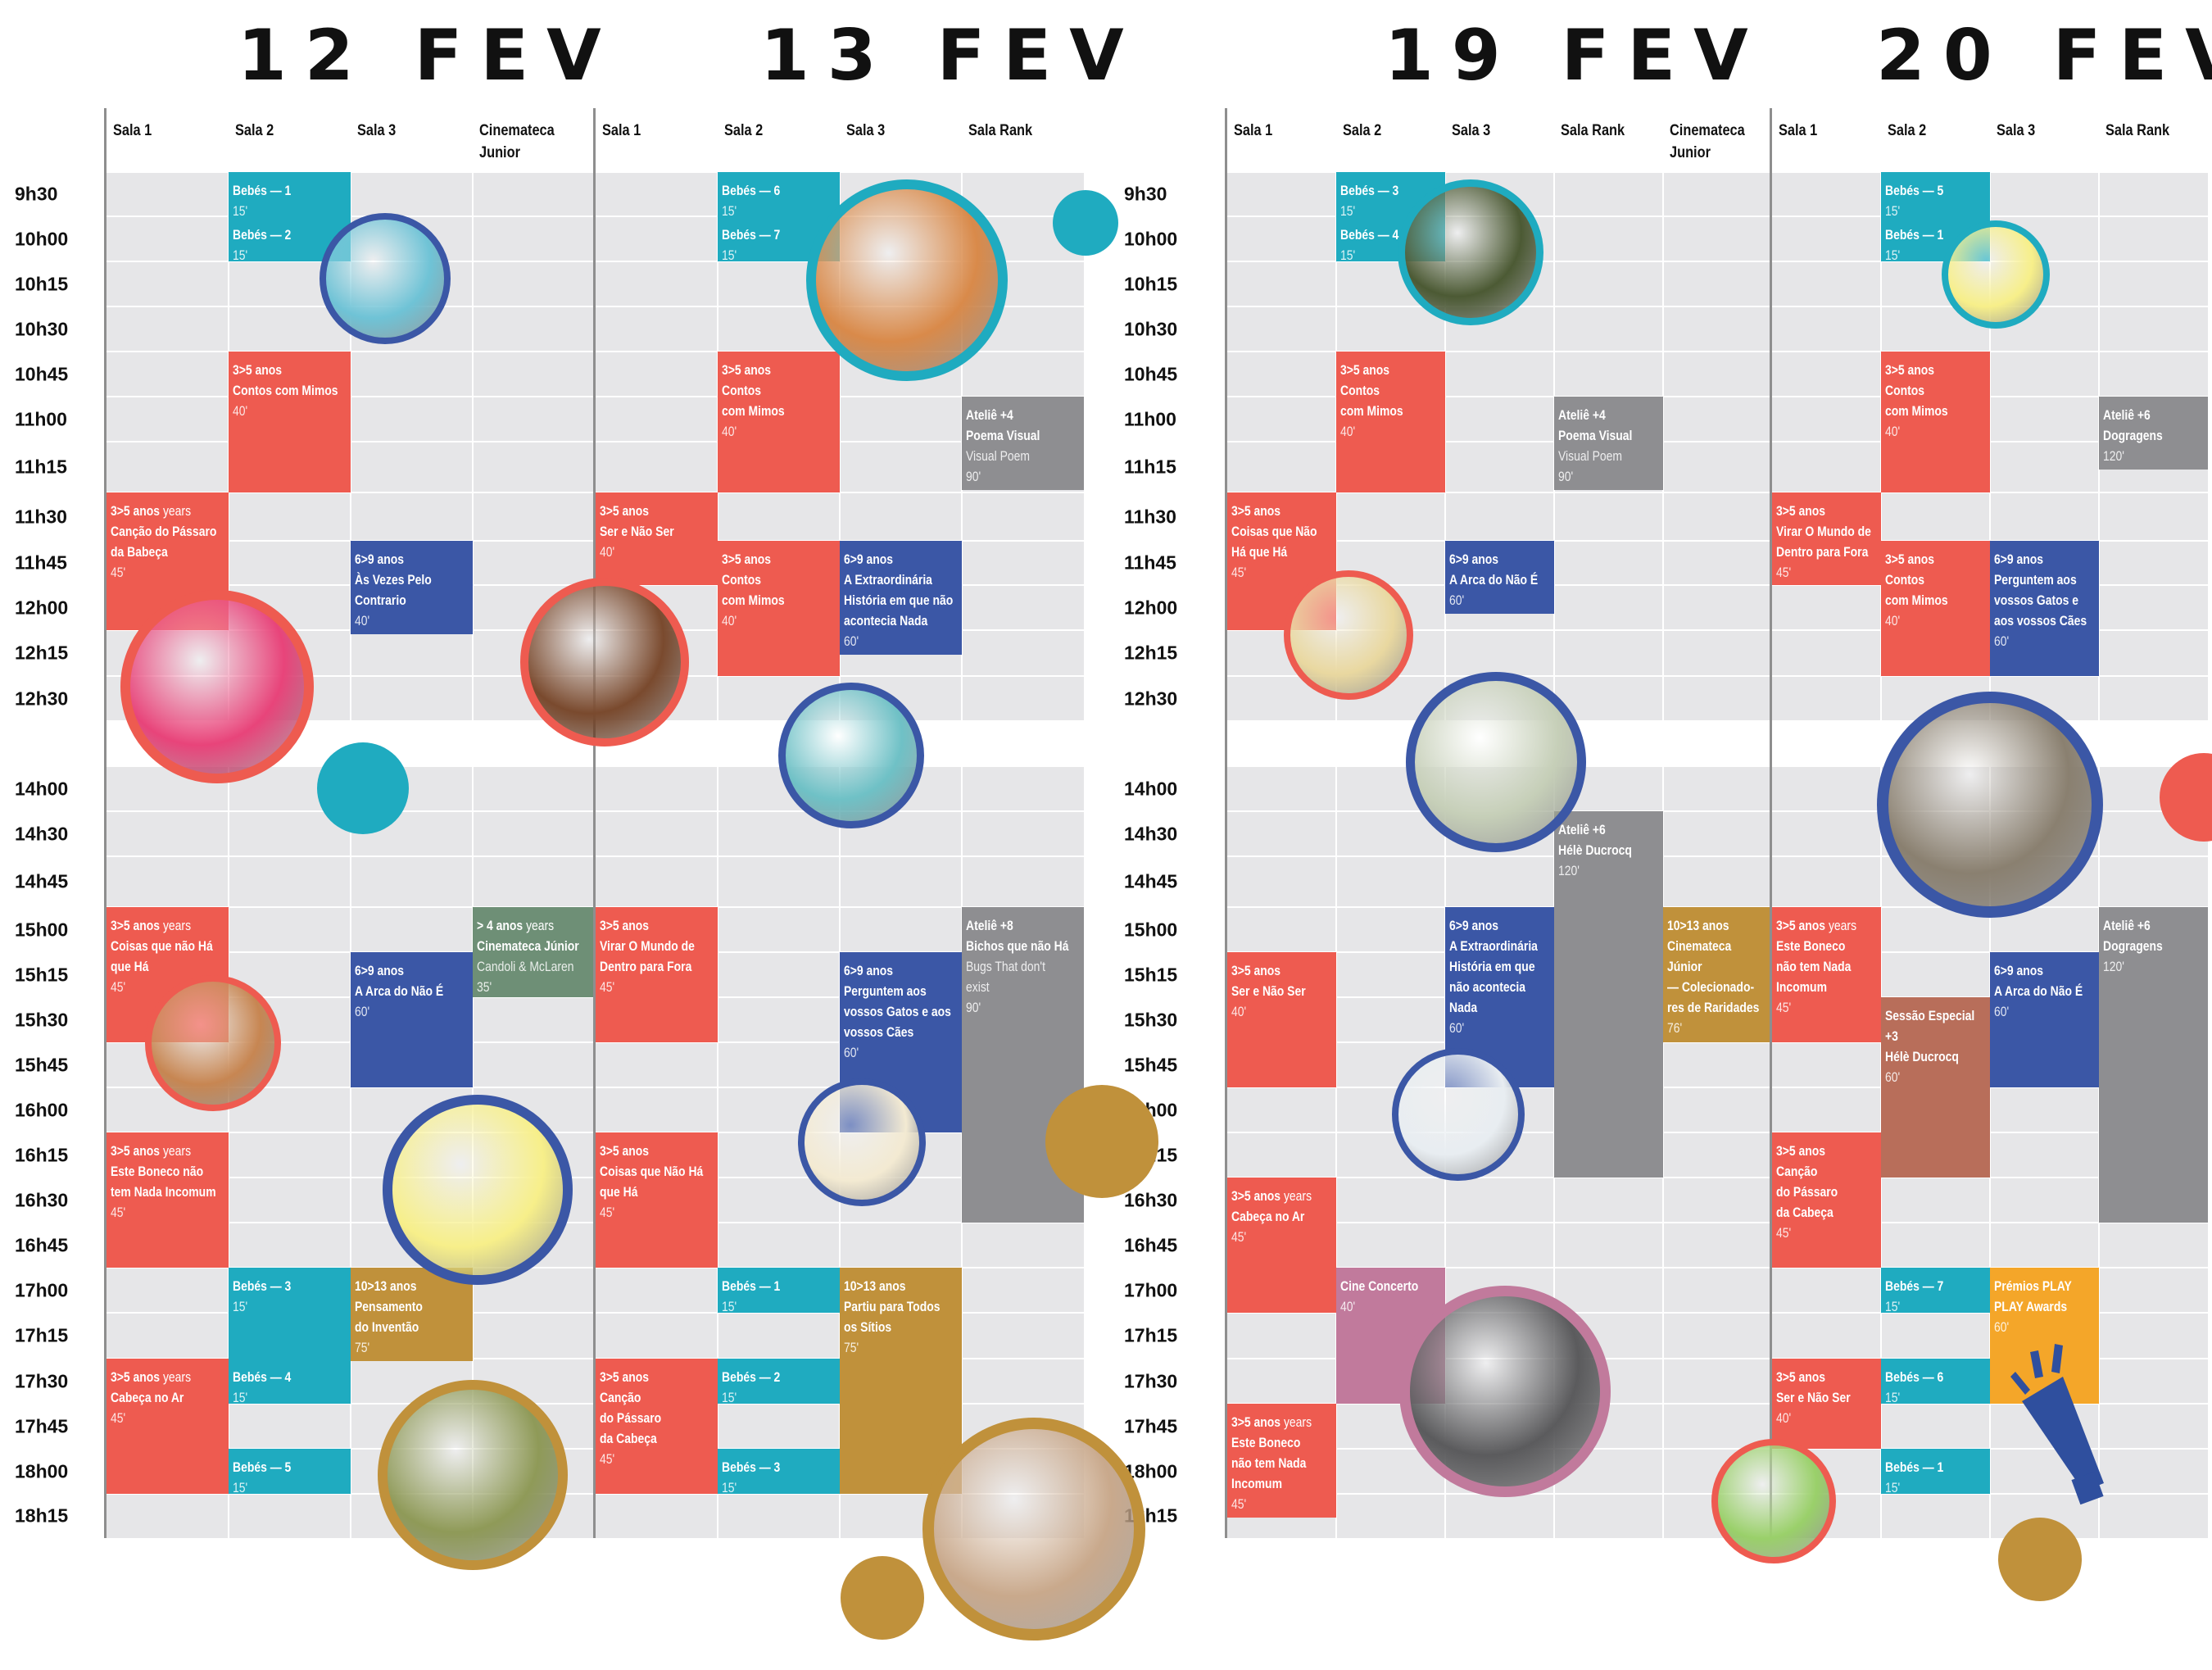  Describe the element at coordinates (41, 418) in the screenshot. I see `time-label: 11h00` at that location.